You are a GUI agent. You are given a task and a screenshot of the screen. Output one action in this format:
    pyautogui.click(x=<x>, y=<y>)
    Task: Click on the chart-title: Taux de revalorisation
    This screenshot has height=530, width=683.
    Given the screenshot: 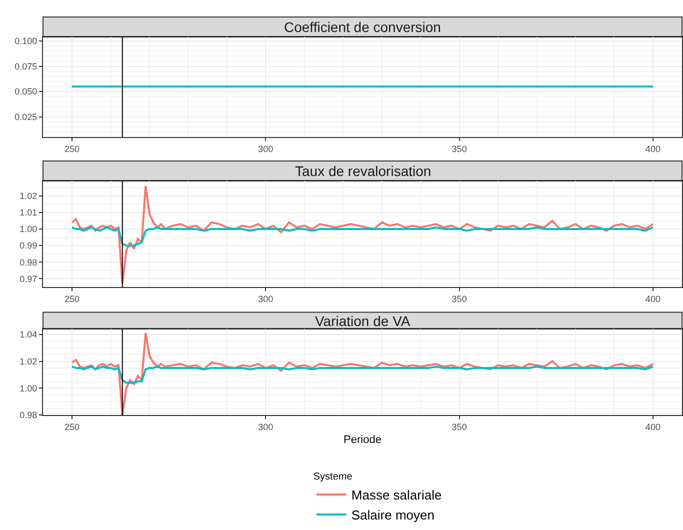 What is the action you would take?
    pyautogui.click(x=363, y=171)
    